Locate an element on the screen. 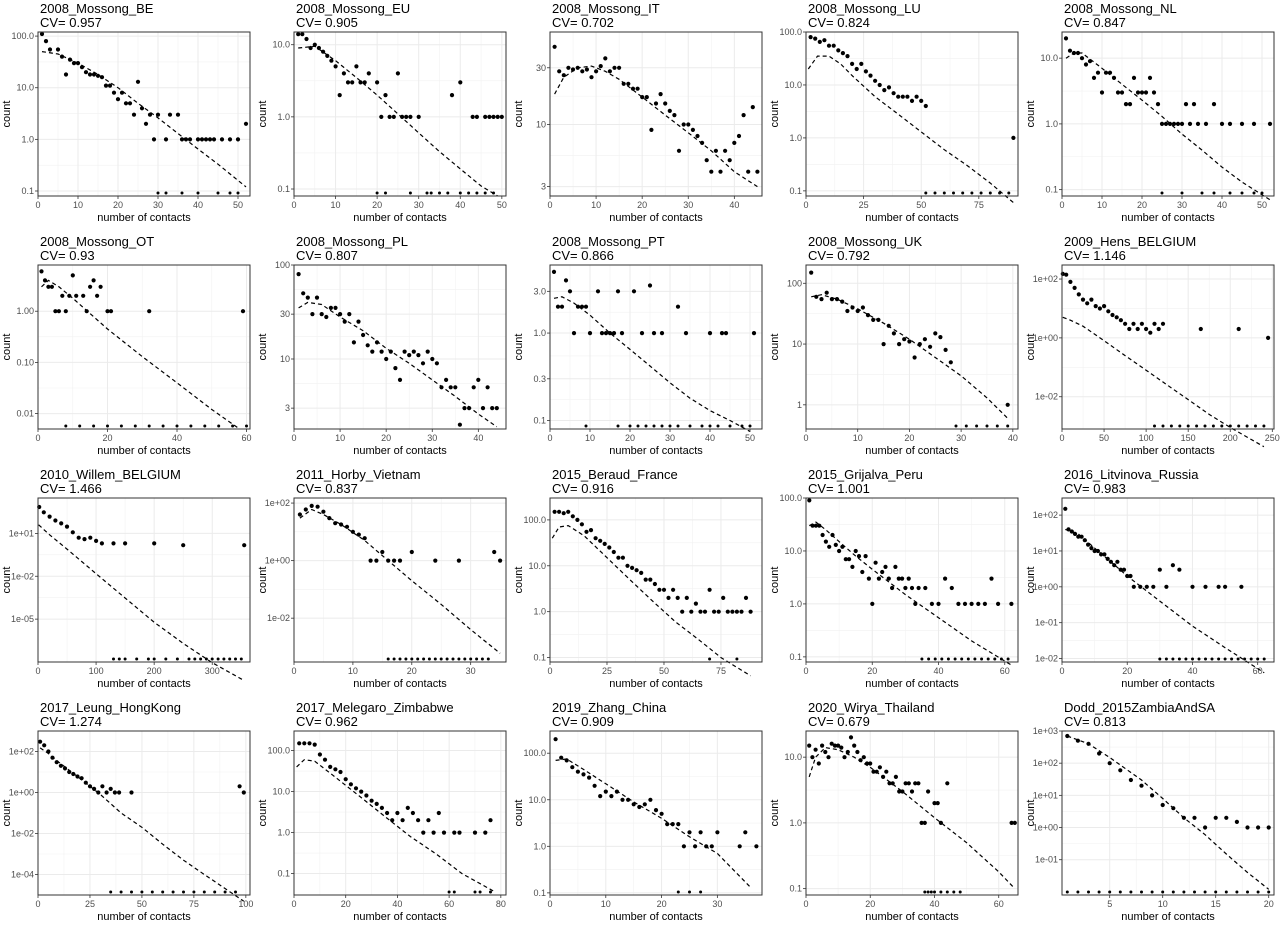 The image size is (1280, 926). x-tick-label: 20 is located at coordinates (108, 438).